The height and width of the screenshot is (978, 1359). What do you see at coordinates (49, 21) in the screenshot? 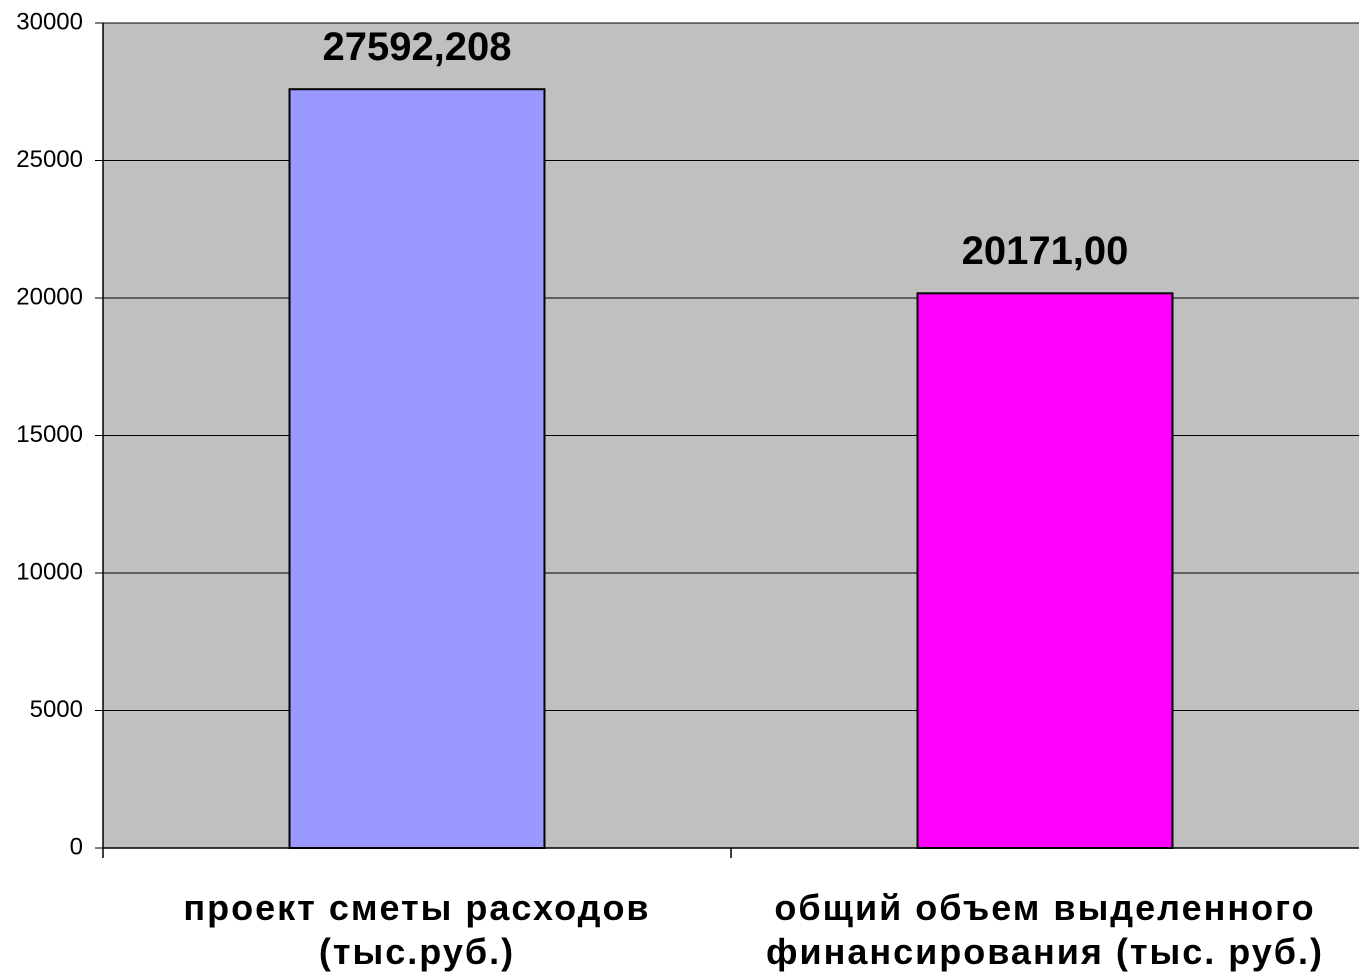
I see `y-tick-label: 30000` at bounding box center [49, 21].